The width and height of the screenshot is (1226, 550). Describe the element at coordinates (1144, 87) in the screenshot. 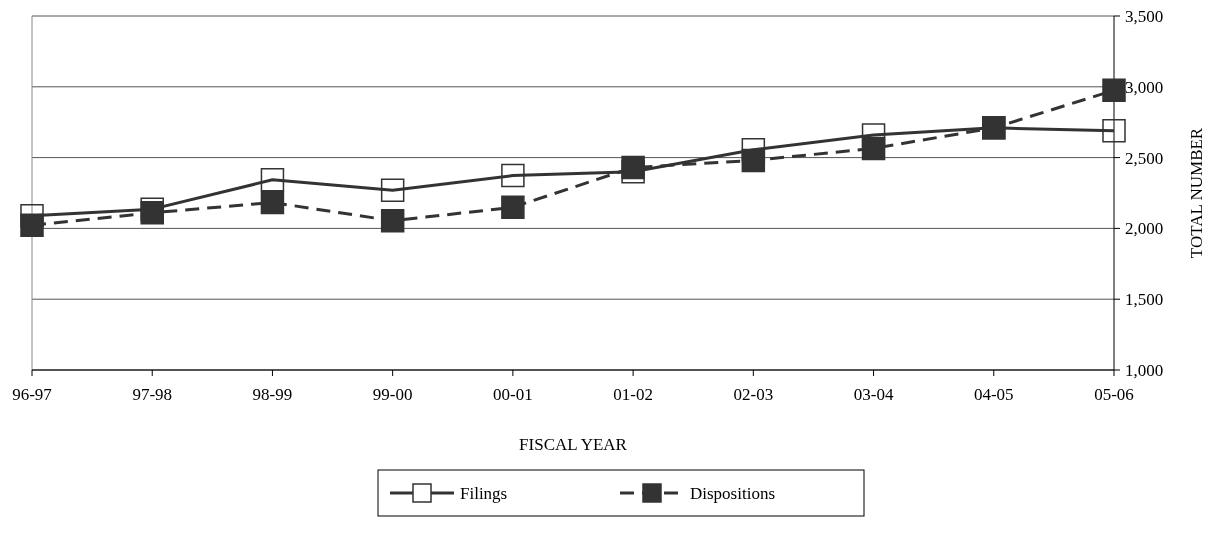

I see `y2-tick-label: 3,000` at that location.